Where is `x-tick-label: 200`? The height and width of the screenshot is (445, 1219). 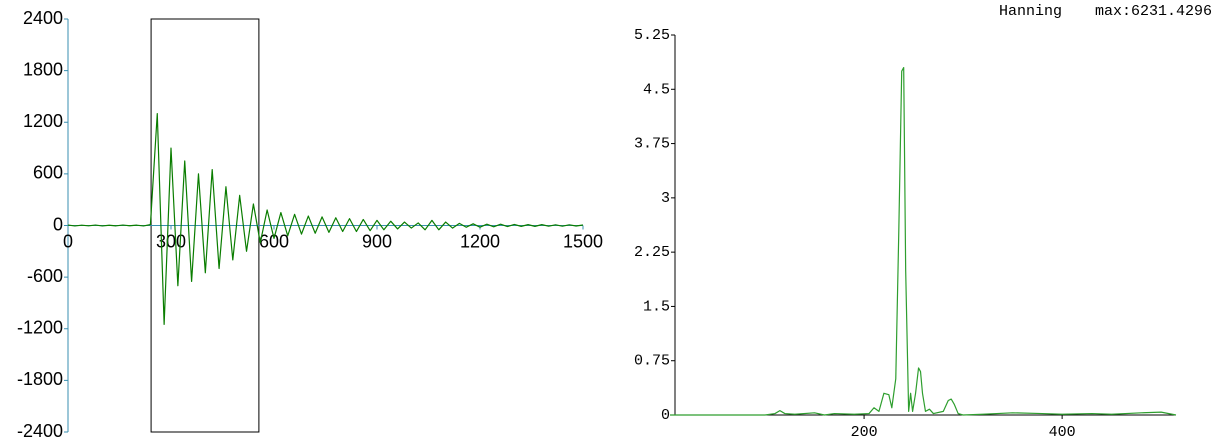
x-tick-label: 200 is located at coordinates (864, 432).